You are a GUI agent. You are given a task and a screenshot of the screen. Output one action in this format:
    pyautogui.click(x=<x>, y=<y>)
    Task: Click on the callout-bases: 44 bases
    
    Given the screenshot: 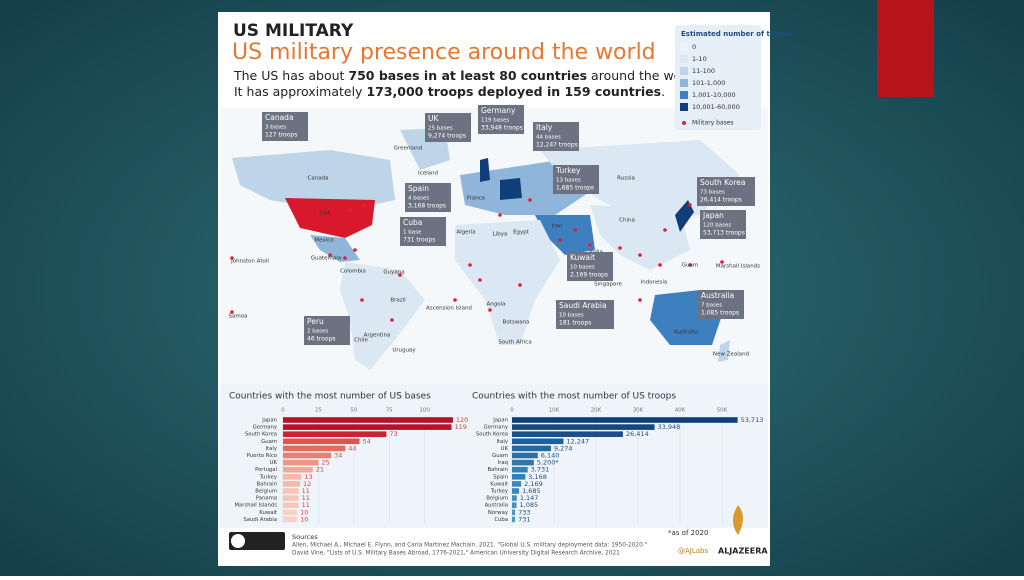 What is the action you would take?
    pyautogui.click(x=548, y=138)
    